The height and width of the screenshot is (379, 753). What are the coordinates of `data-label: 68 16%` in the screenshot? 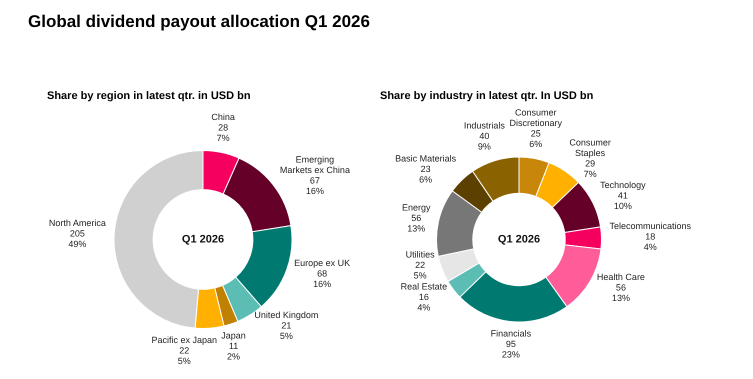 It's located at (322, 279).